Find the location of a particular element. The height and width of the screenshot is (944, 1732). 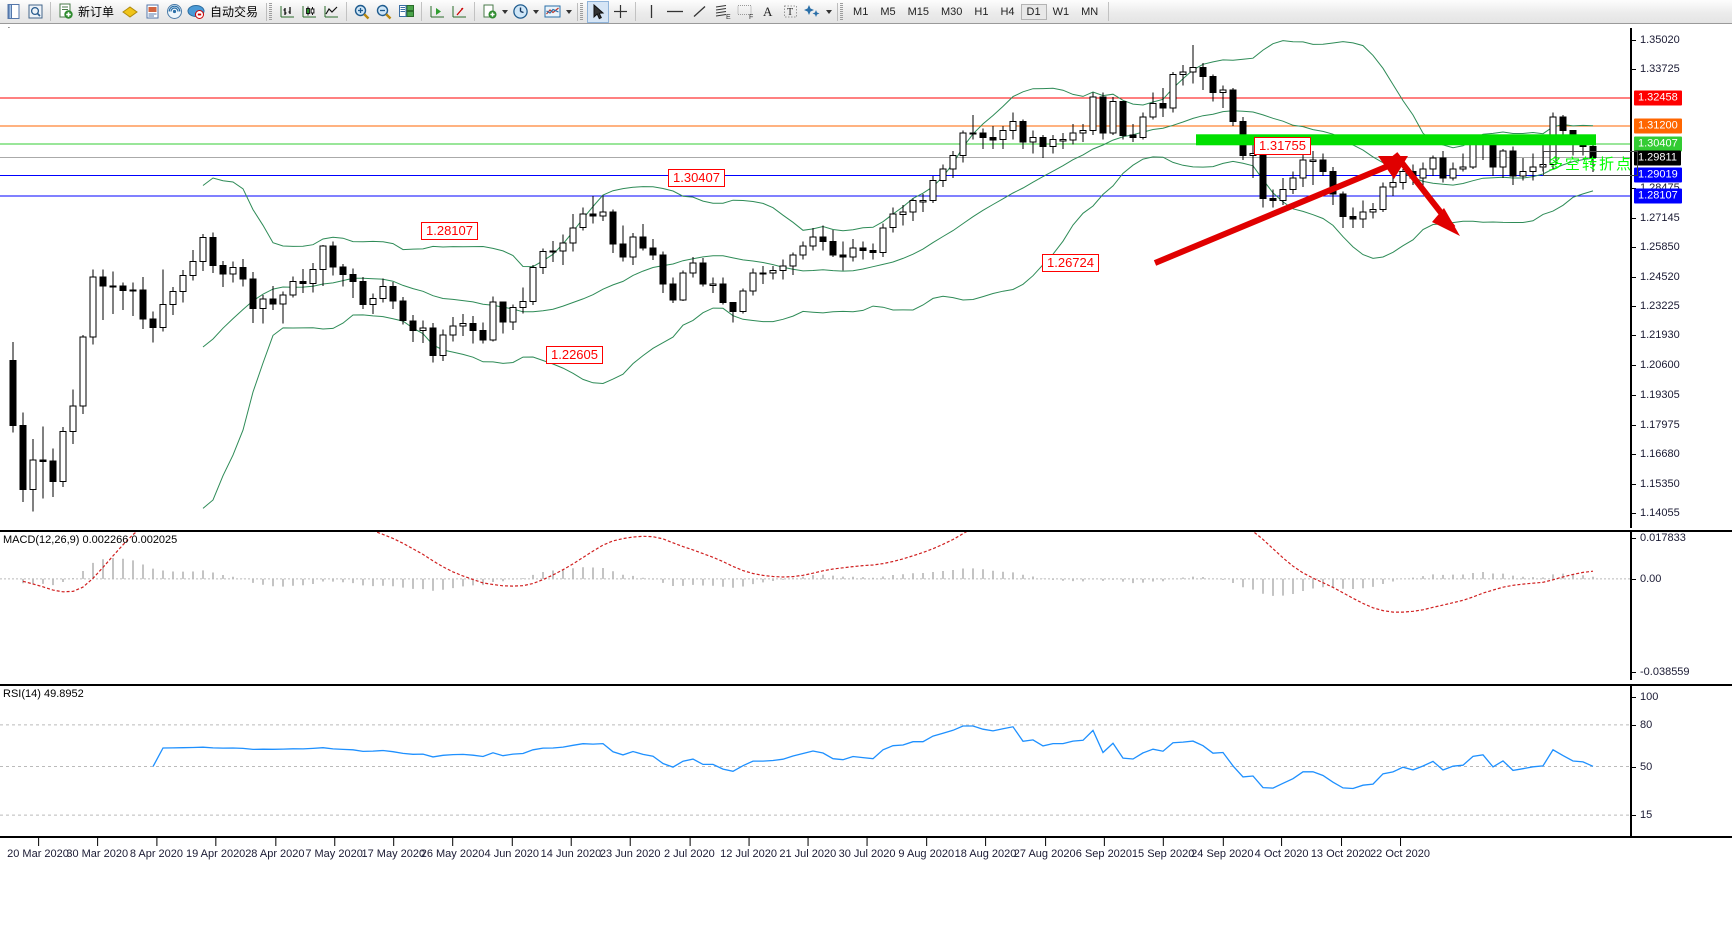

tab-timeframe-w1: W1 is located at coordinates (1061, 11).